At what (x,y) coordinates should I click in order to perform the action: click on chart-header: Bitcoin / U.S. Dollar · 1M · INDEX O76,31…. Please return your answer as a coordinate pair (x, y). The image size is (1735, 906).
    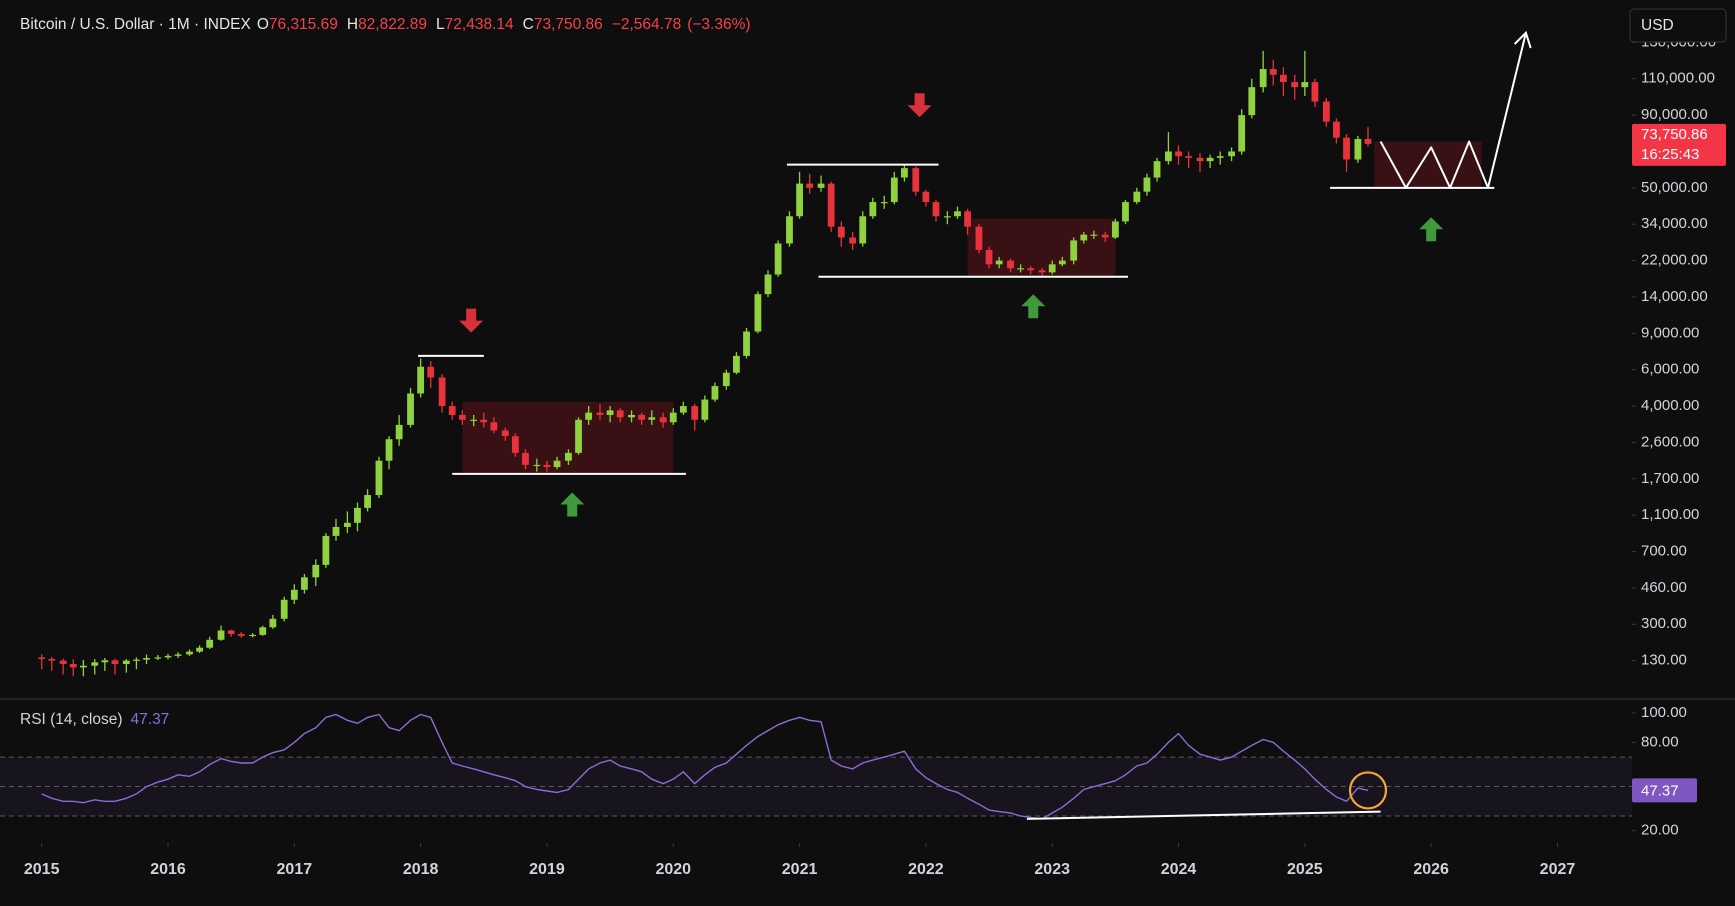
    Looking at the image, I should click on (385, 24).